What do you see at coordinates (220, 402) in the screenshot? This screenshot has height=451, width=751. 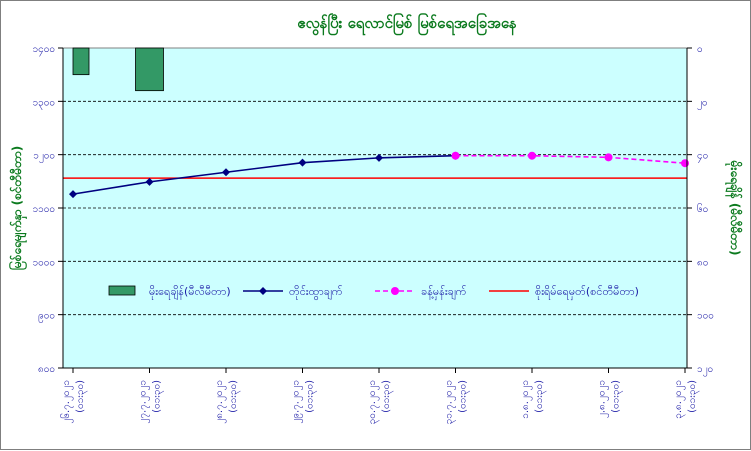 I see `x-tick-date: ၂၈.၇.၂၀၂၁` at bounding box center [220, 402].